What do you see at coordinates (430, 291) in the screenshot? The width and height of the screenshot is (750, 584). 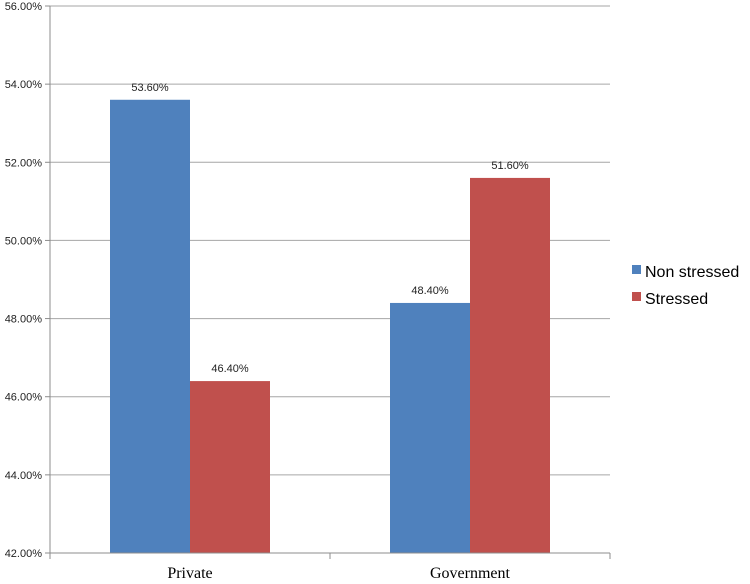 I see `data-label: 48.40%` at bounding box center [430, 291].